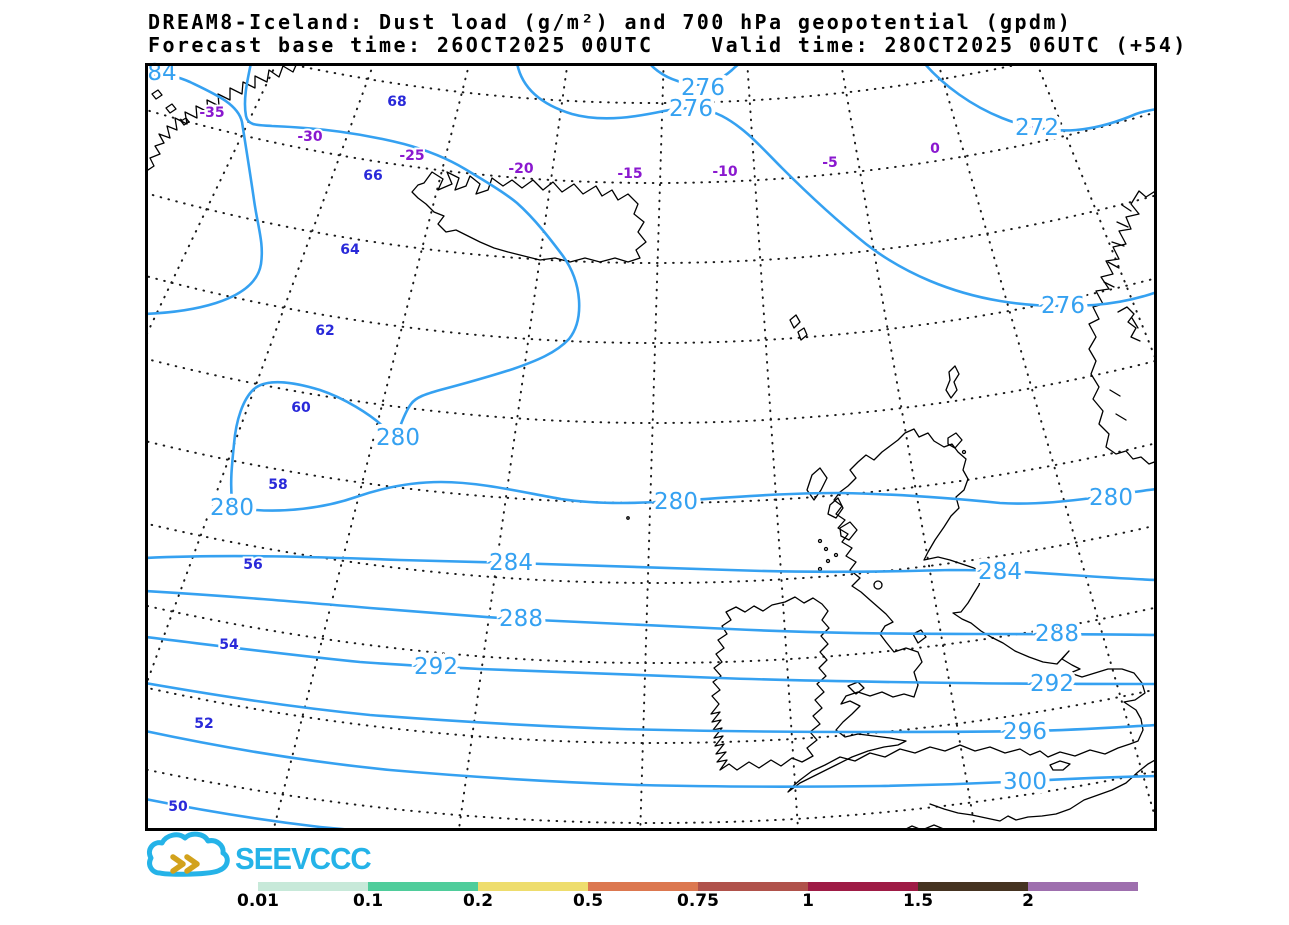 The image size is (1289, 925). What do you see at coordinates (588, 901) in the screenshot?
I see `colorbar-tick-label: 0.5` at bounding box center [588, 901].